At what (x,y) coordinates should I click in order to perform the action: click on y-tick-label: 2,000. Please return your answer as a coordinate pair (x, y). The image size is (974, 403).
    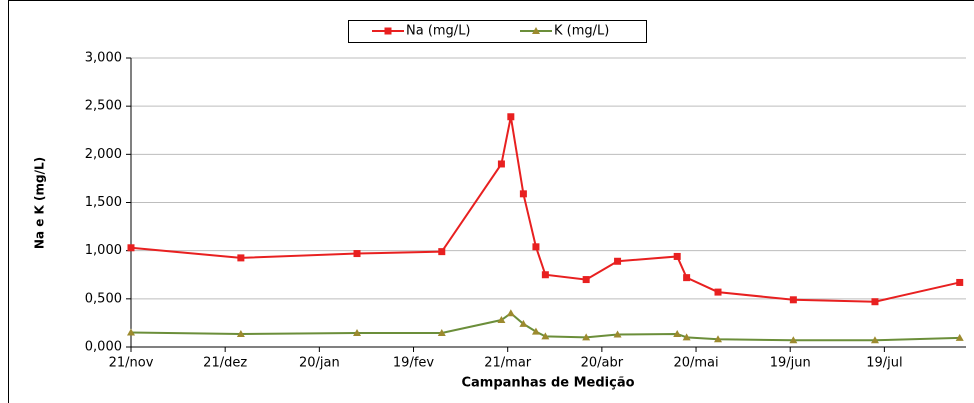
    Looking at the image, I should click on (103, 154).